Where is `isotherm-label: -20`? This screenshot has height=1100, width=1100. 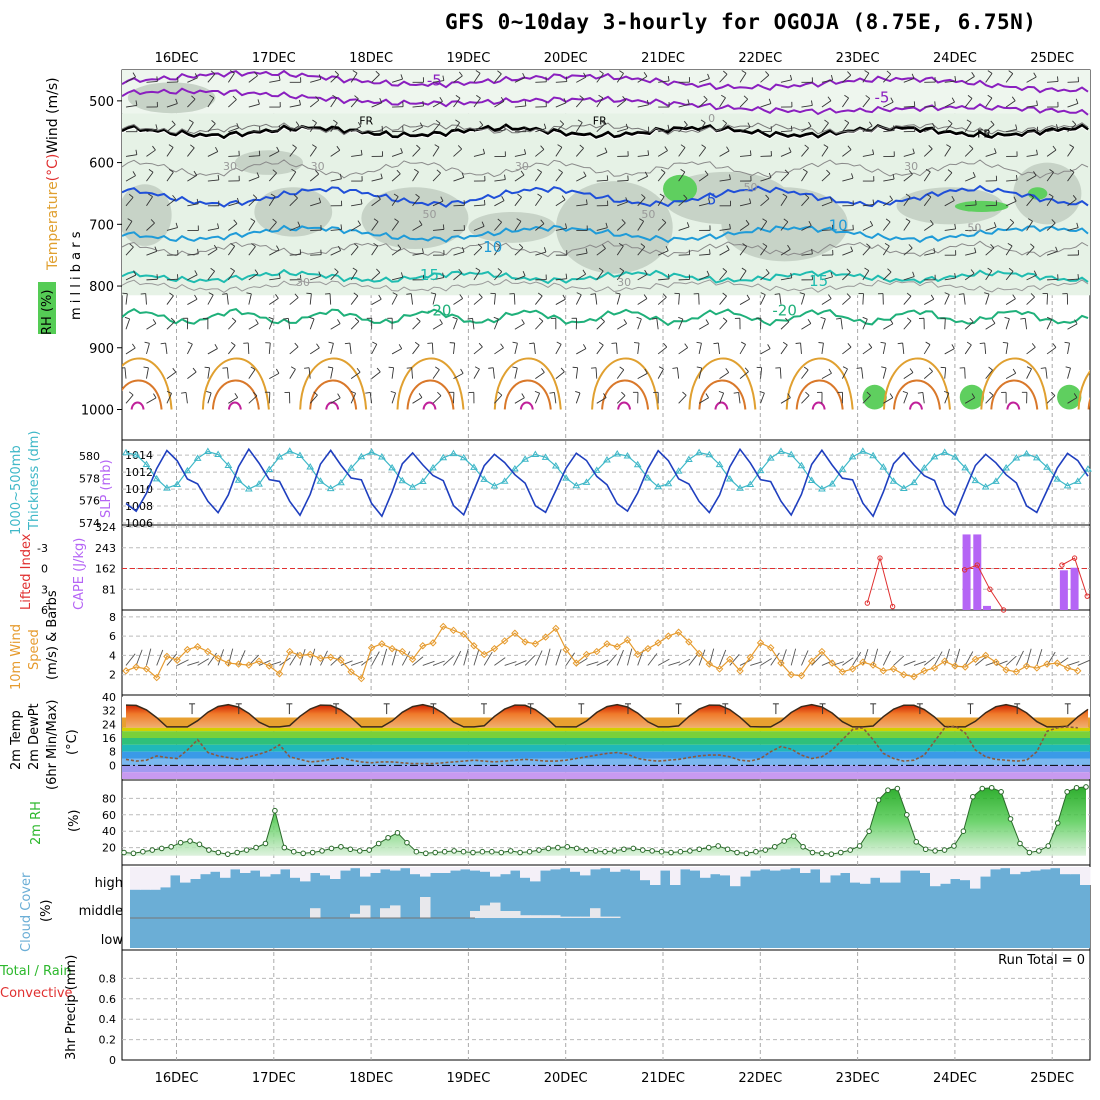 isotherm-label: -20 is located at coordinates (439, 311).